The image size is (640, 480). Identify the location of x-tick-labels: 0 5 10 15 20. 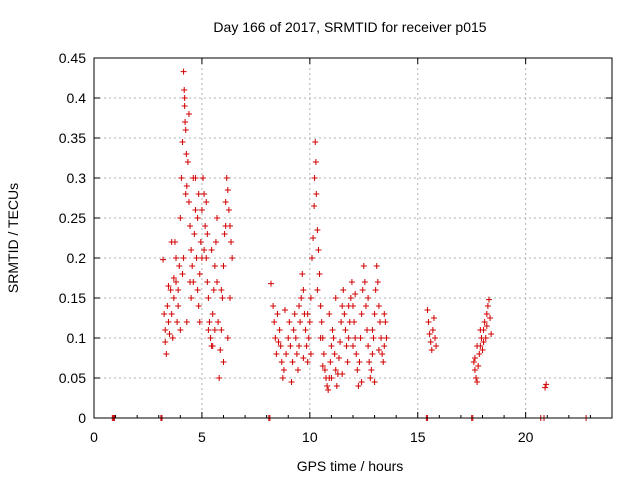
(312, 437).